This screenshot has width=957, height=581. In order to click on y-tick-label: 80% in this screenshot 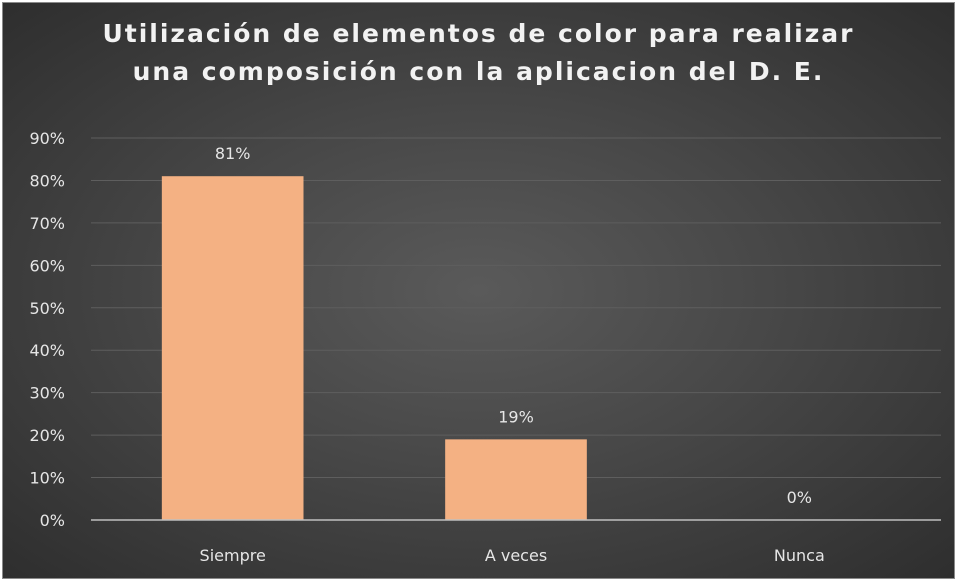, I will do `click(47, 180)`.